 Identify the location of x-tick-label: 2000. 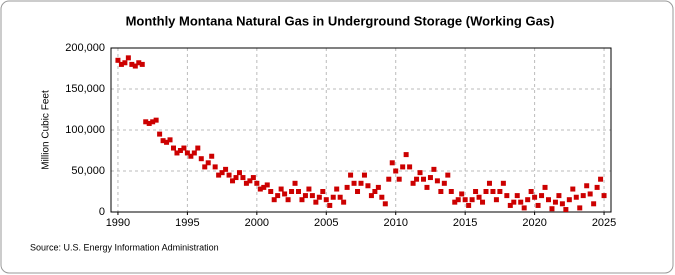
(257, 223).